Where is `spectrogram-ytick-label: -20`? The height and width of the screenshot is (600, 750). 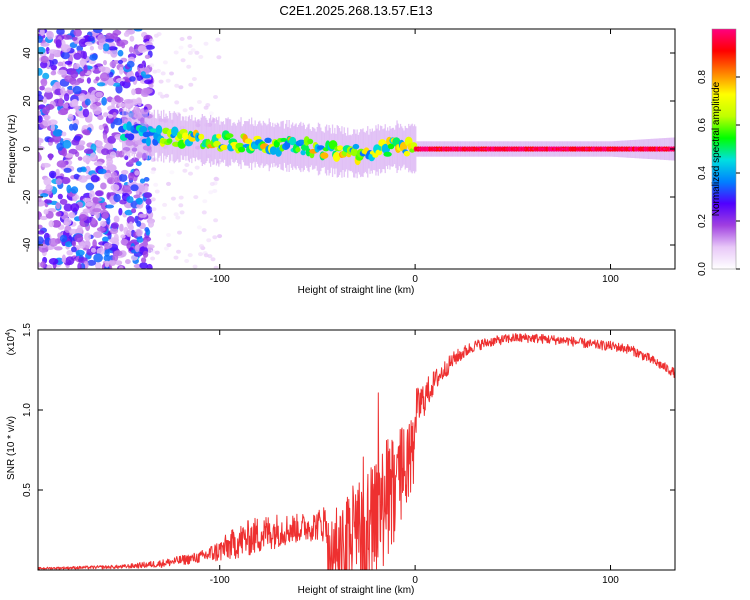
spectrogram-ytick-label: -20 is located at coordinates (27, 196).